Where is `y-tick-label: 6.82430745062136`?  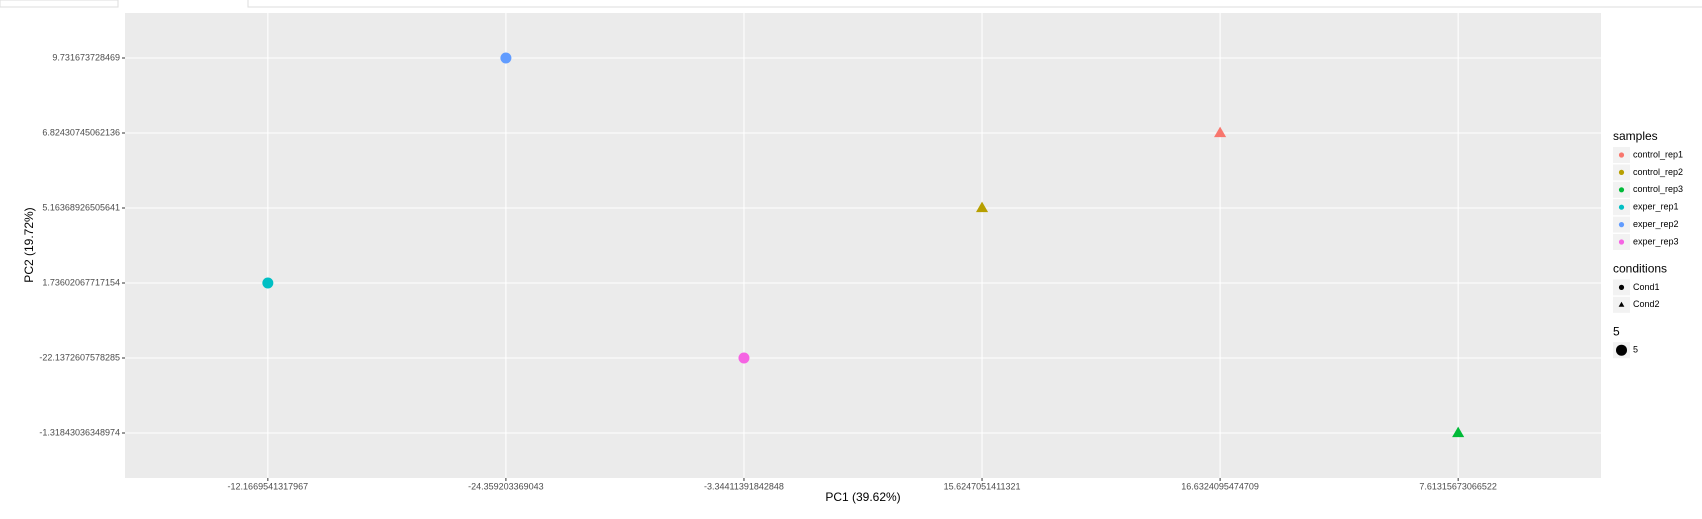 y-tick-label: 6.82430745062136 is located at coordinates (81, 132).